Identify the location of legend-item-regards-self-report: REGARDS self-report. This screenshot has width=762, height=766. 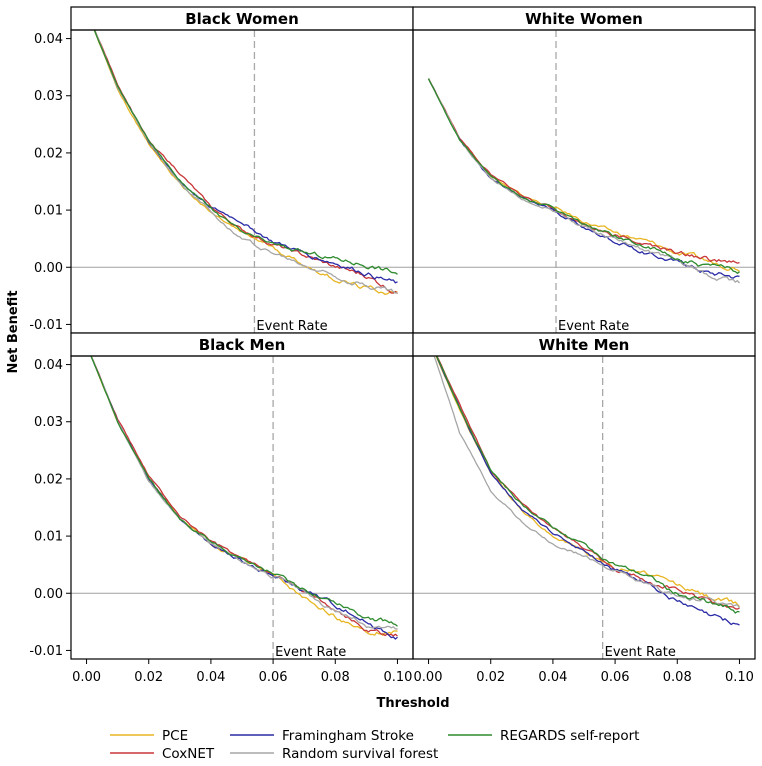
(543, 736).